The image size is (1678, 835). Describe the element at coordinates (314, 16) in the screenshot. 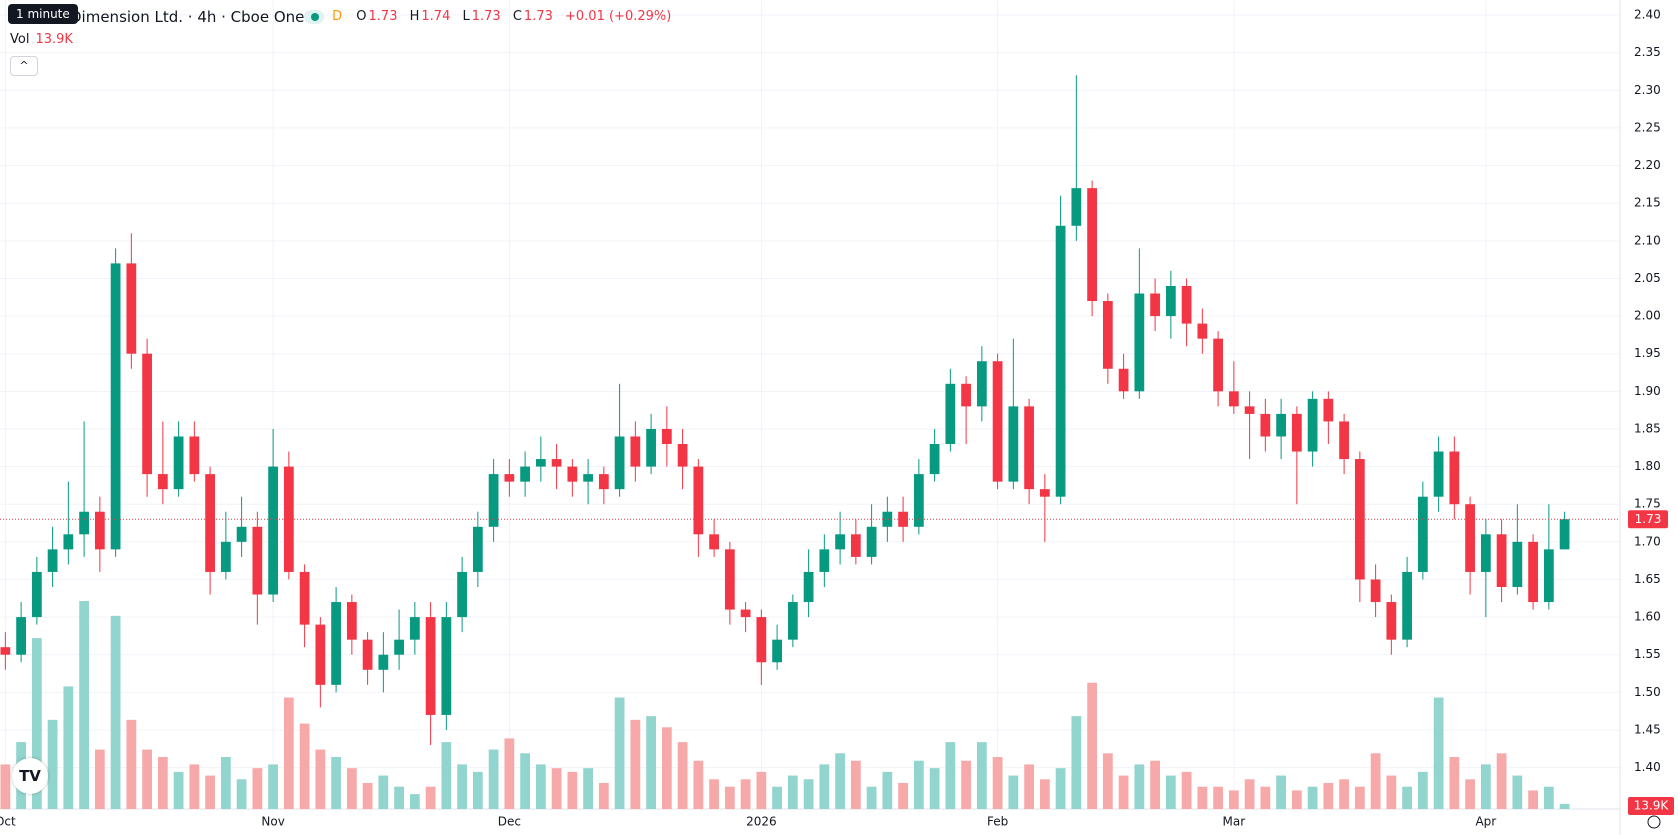

I see `status-badge` at that location.